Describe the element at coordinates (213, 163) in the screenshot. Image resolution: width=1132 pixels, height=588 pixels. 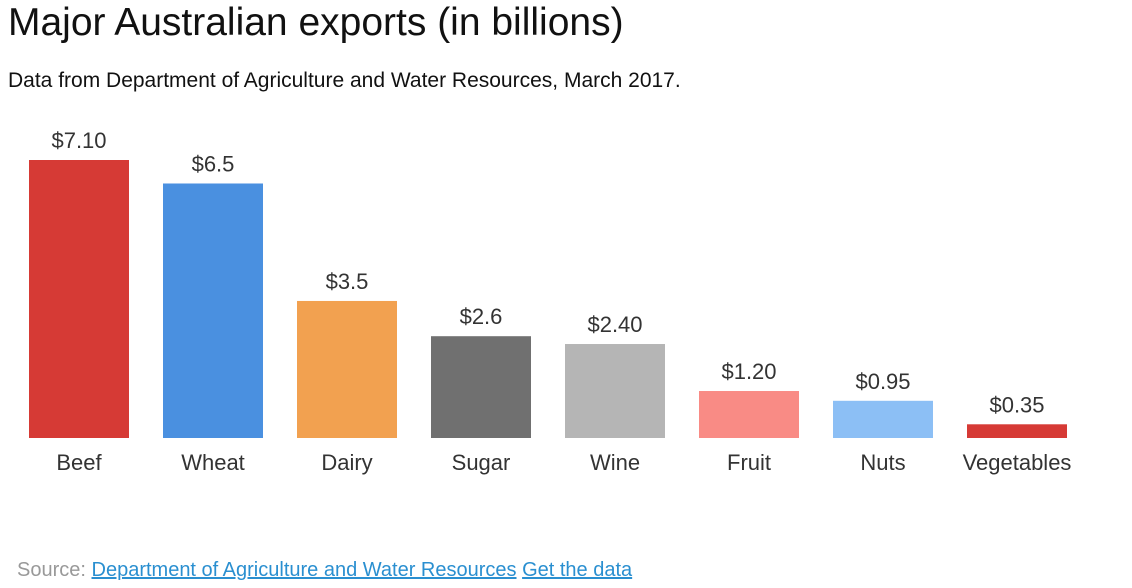
I see `value-label-wheat: $6.5` at that location.